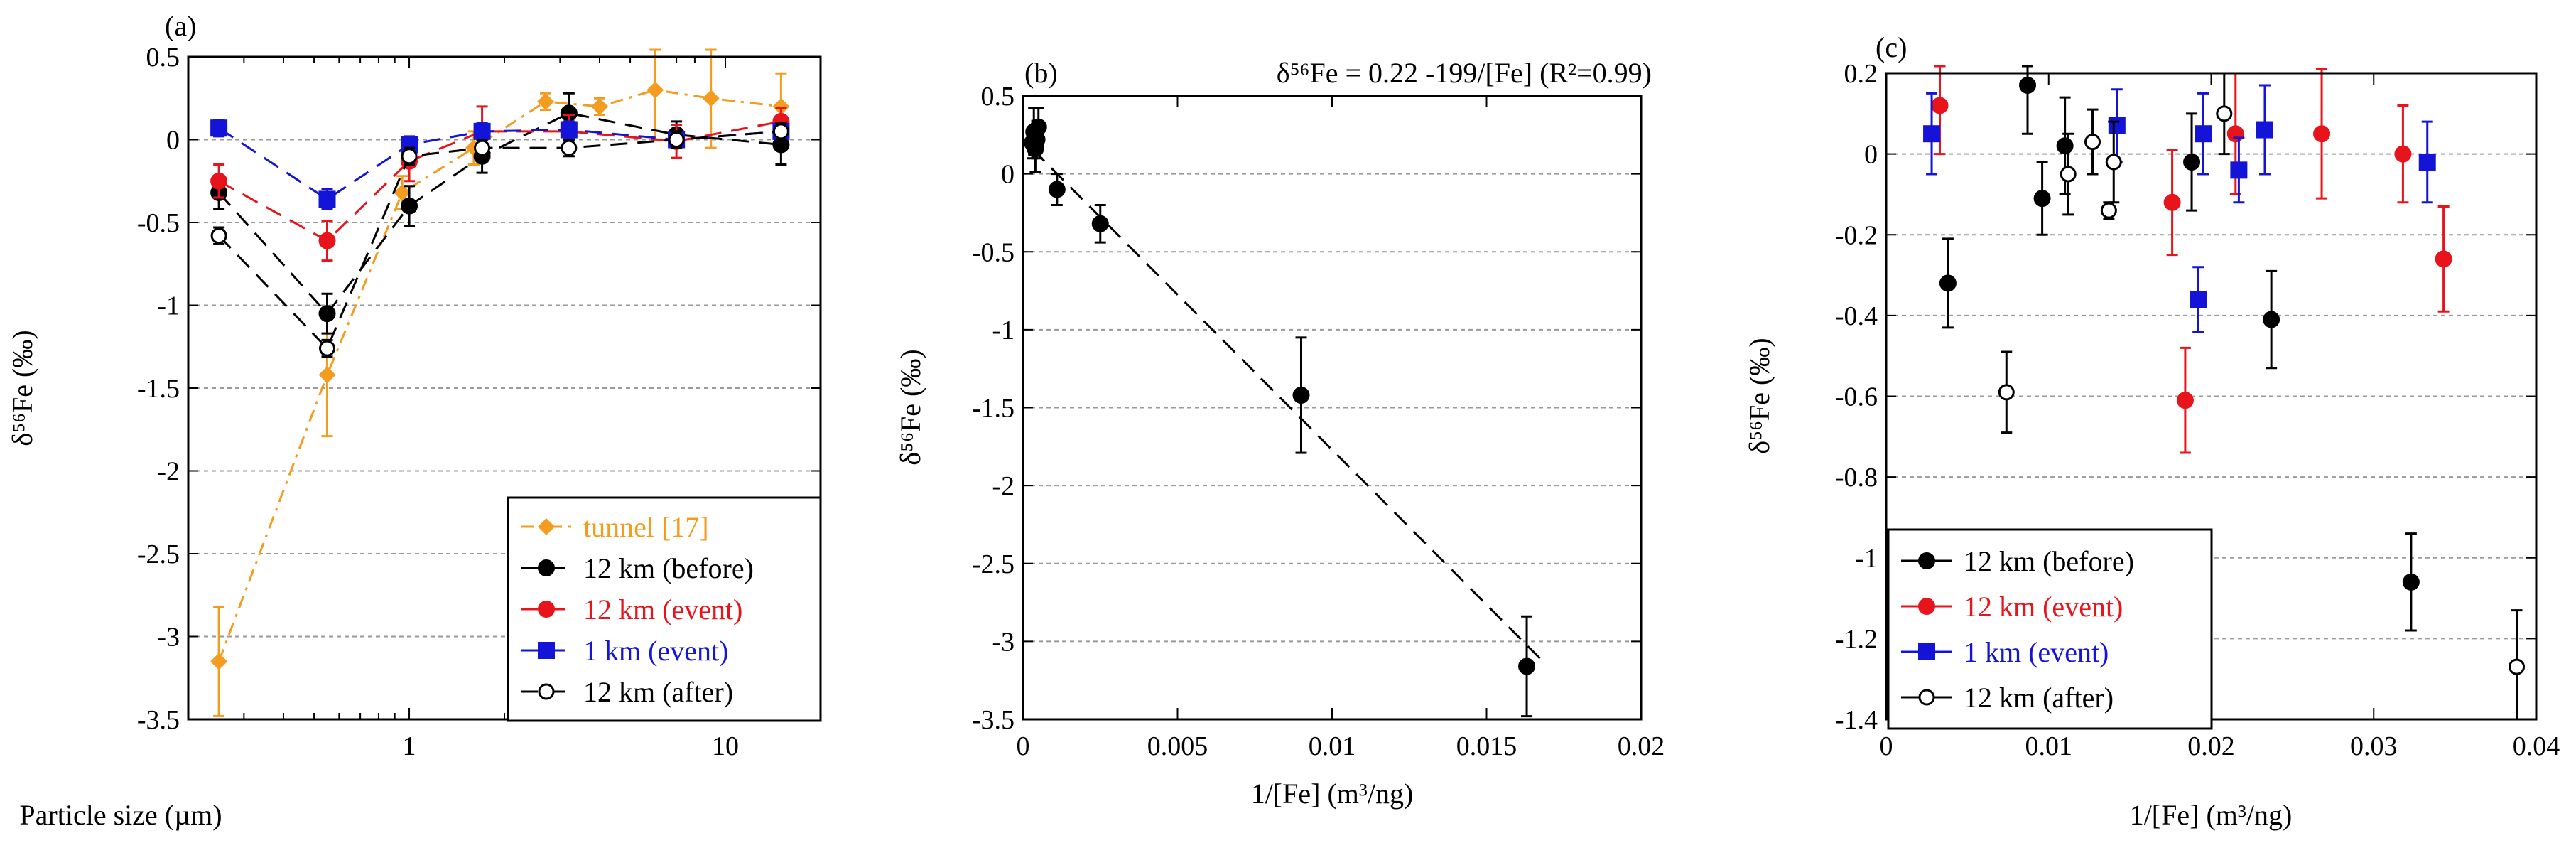 The height and width of the screenshot is (843, 2576). Describe the element at coordinates (1891, 47) in the screenshot. I see `panel-label: (c)` at that location.